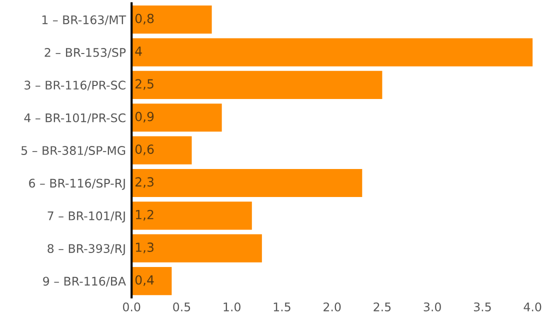 The height and width of the screenshot is (325, 560). Describe the element at coordinates (144, 117) in the screenshot. I see `data-label: 0,9` at that location.